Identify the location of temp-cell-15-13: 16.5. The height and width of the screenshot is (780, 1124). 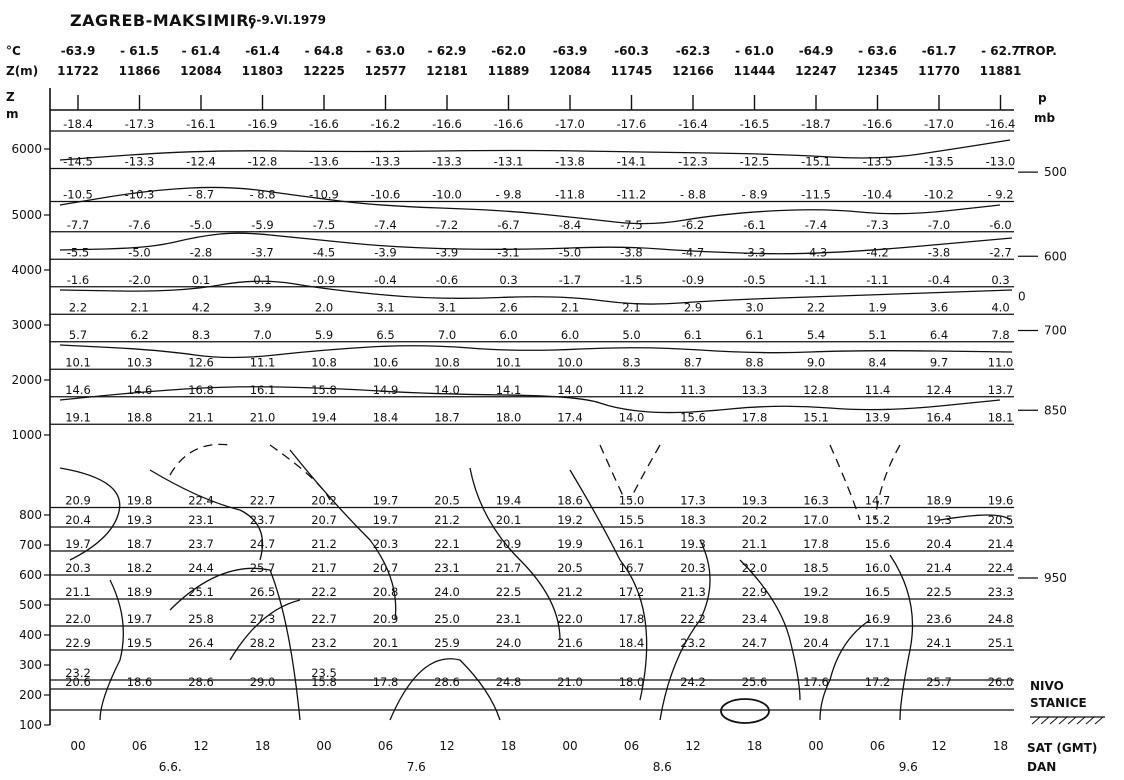
(878, 592).